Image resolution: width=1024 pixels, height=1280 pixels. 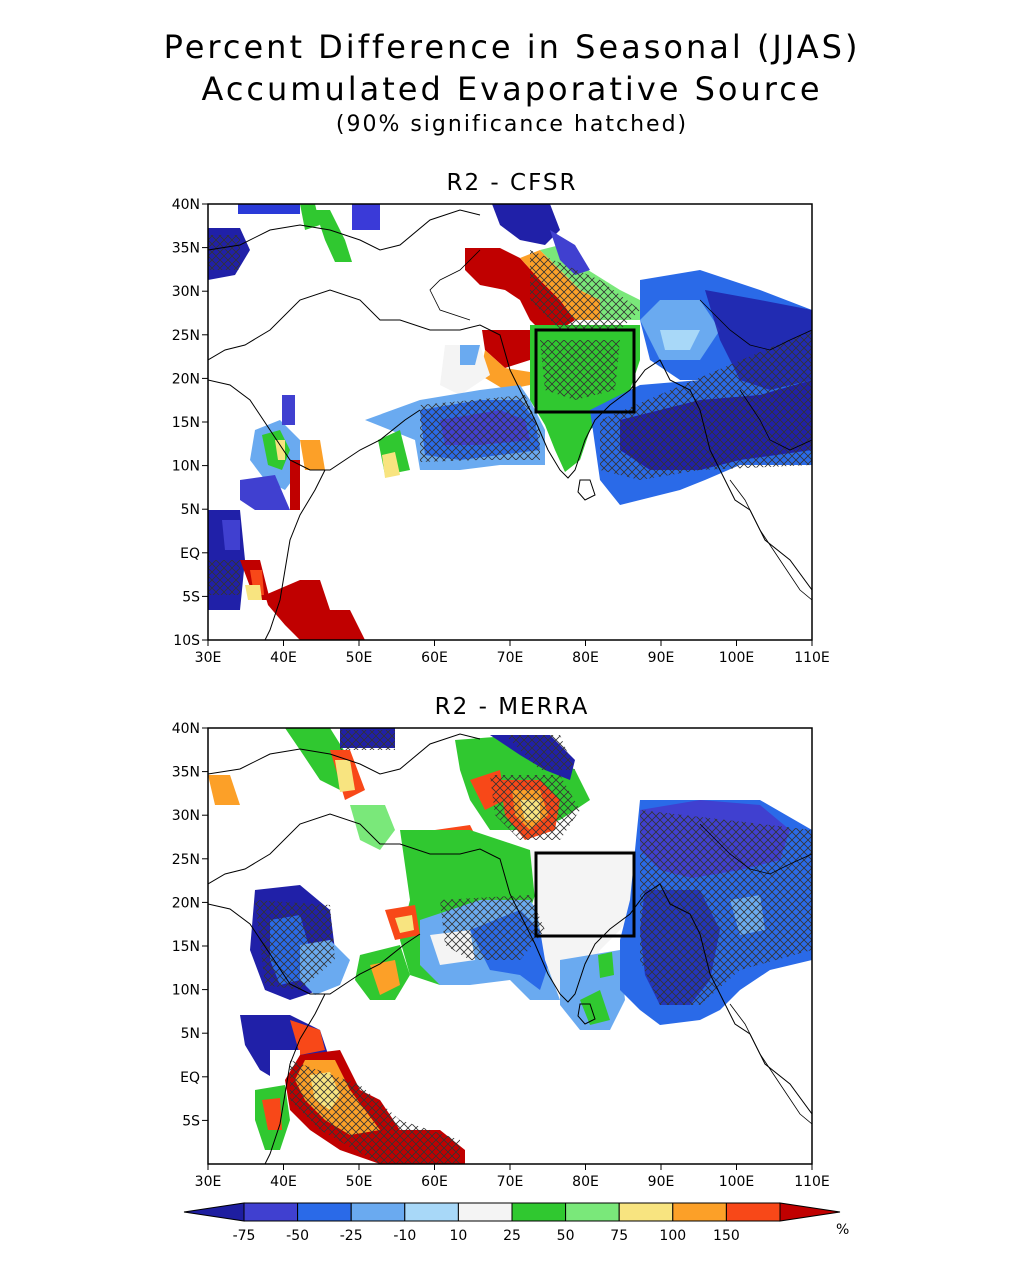 I want to click on colorbar-label: -75, so click(x=244, y=1236).